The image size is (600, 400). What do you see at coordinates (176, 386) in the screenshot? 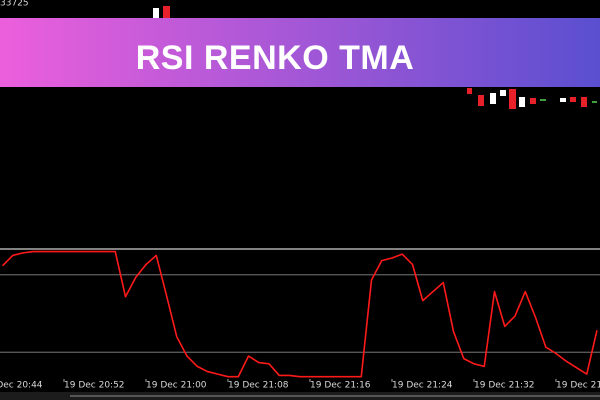
I see `x-tick-label: 19 Dec 21:00` at bounding box center [176, 386].